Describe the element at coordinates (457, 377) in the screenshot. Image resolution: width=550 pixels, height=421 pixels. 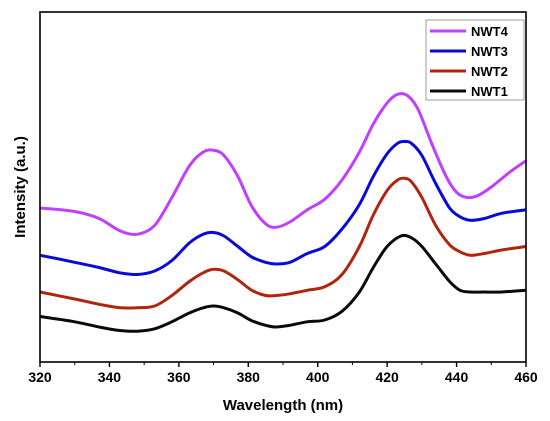
I see `x-tick-label-440: 440` at that location.